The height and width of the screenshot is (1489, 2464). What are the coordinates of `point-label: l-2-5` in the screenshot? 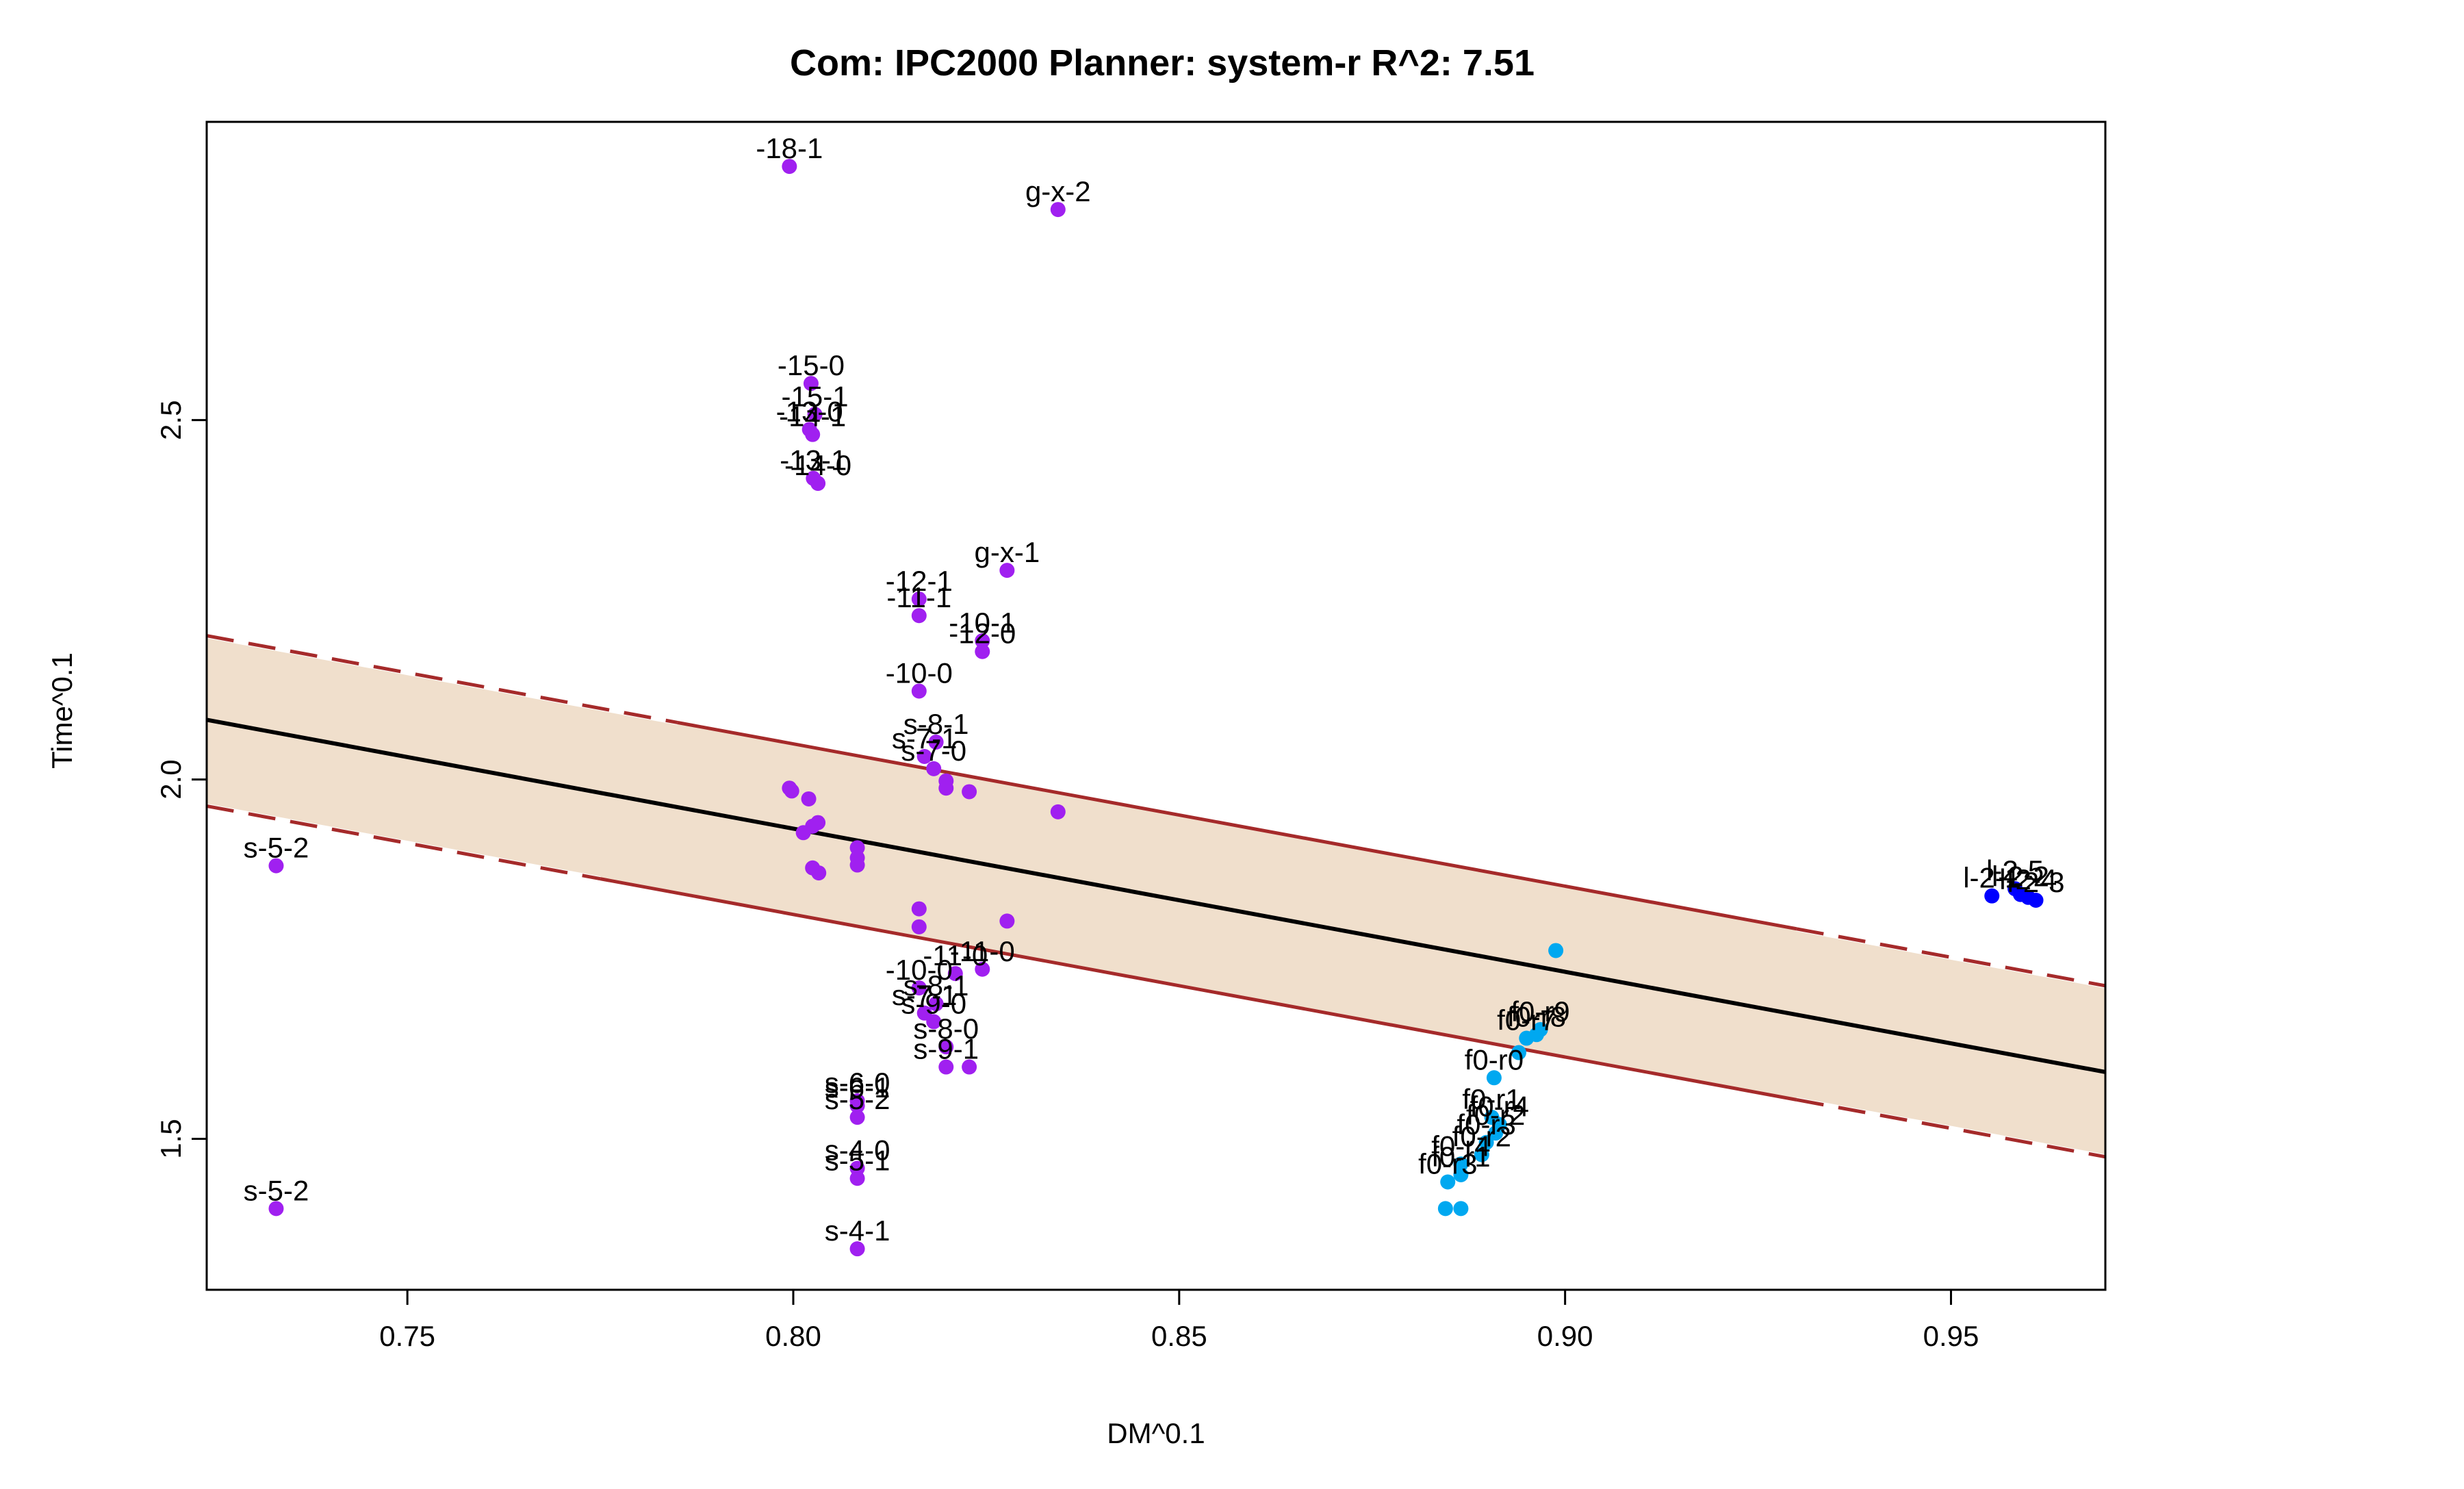 It's located at (2015, 870).